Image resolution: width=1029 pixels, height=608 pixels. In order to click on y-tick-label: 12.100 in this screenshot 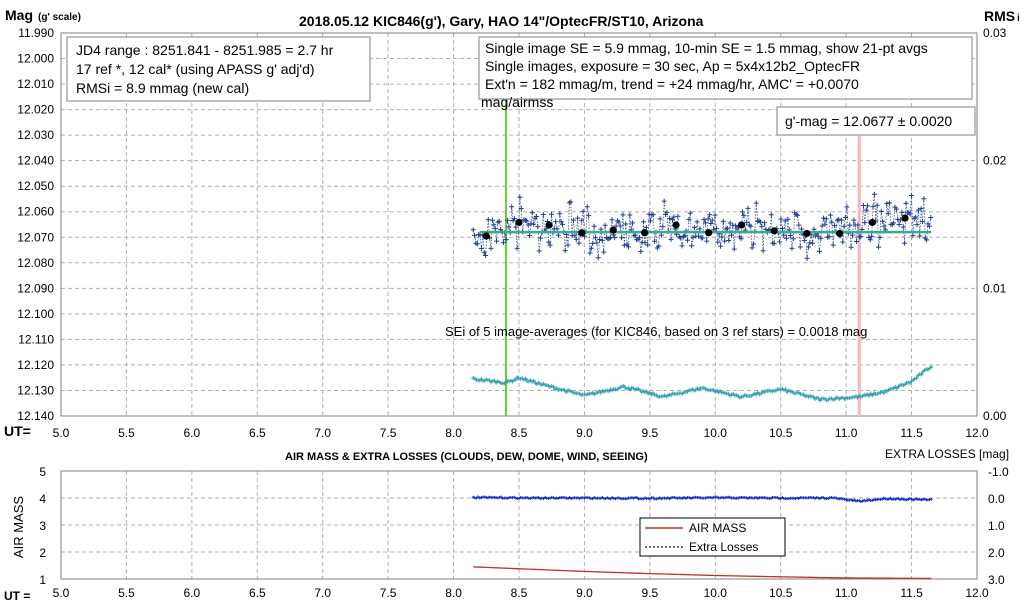, I will do `click(35, 314)`.